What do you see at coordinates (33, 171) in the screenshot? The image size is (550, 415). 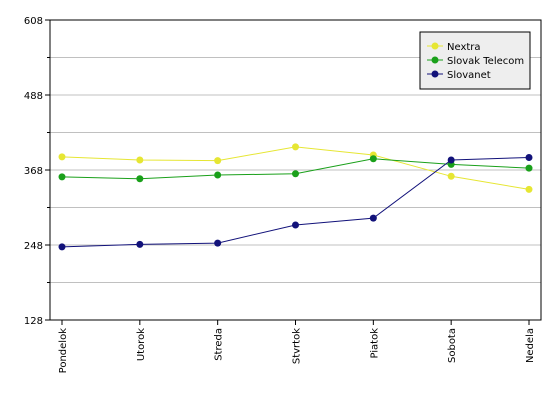 I see `y-tick-label: 368` at bounding box center [33, 171].